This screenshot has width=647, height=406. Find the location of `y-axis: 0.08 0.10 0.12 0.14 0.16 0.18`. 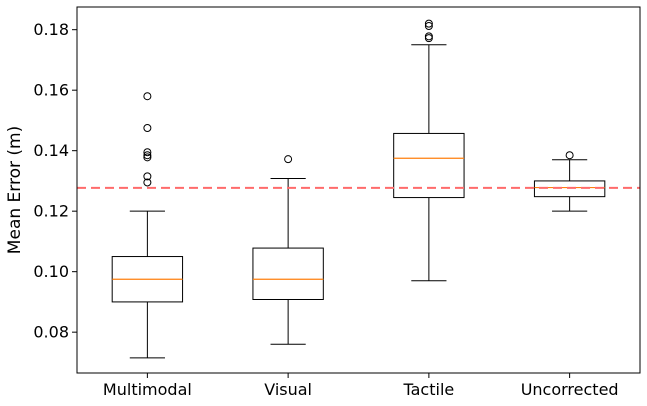

y-axis: 0.08 0.10 0.12 0.14 0.16 0.18 is located at coordinates (55, 181).